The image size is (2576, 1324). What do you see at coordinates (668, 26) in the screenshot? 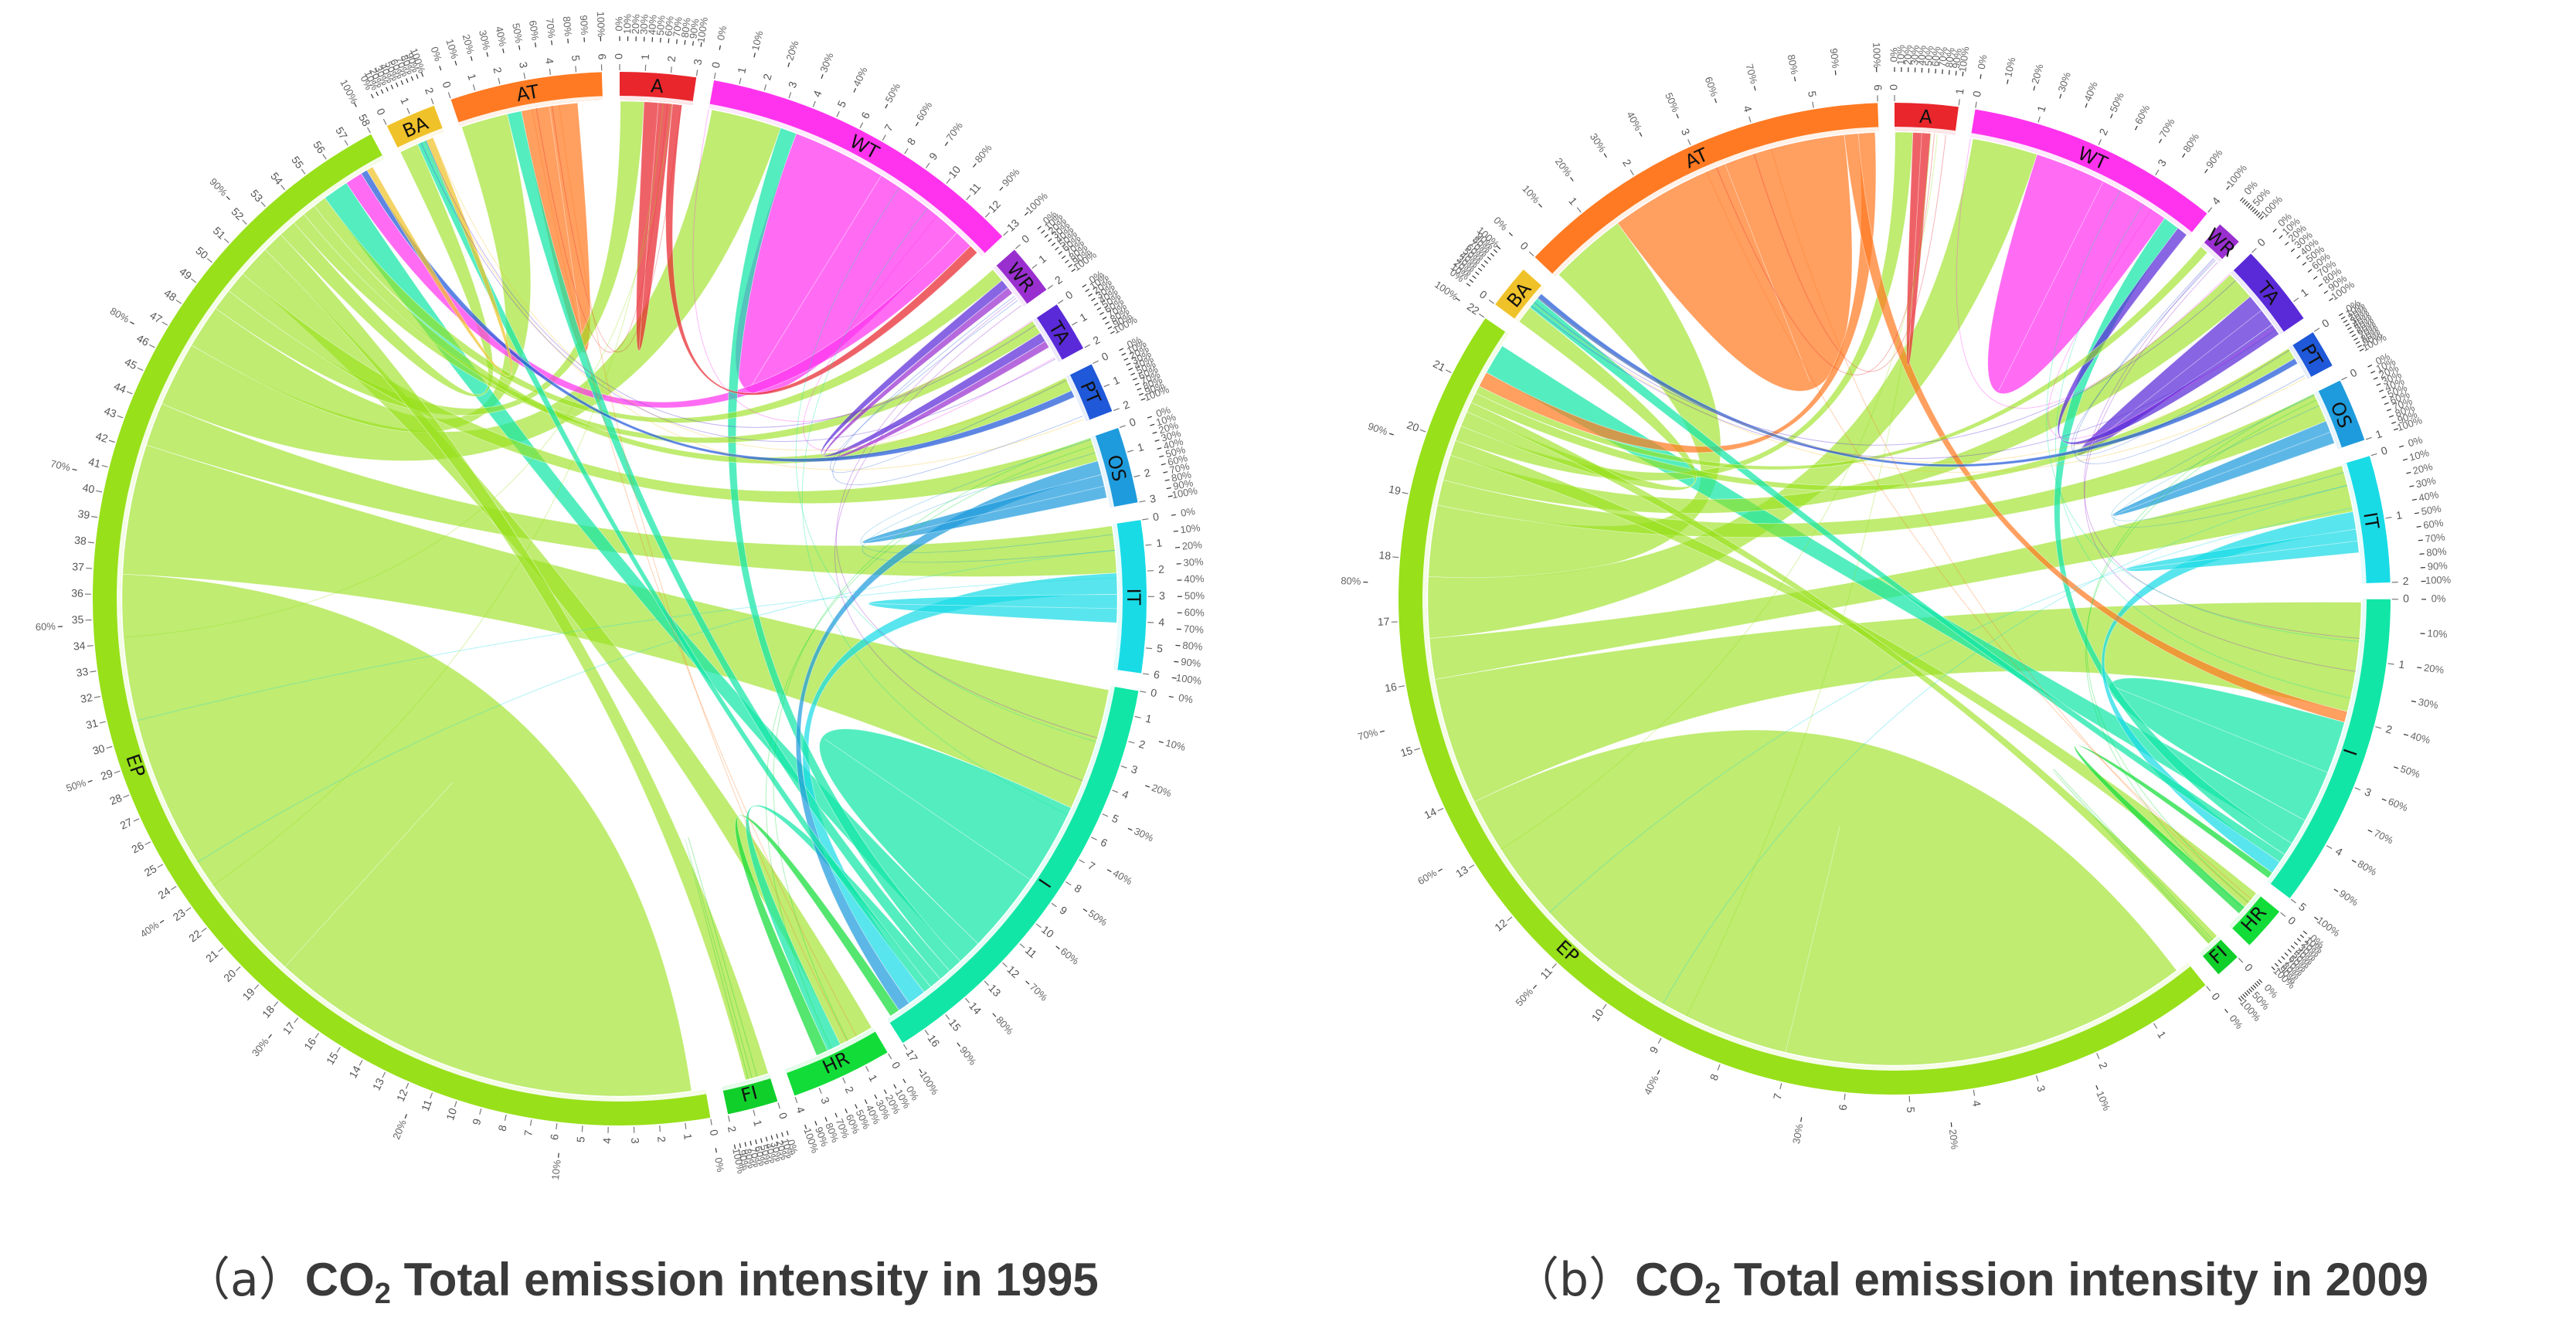
I see `y1995-percent-label: 60%` at bounding box center [668, 26].